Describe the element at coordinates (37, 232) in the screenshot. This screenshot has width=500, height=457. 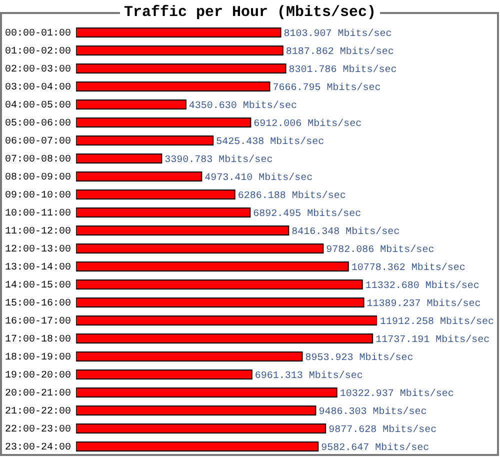
I see `y-tick-label: 11:00-12:00` at that location.